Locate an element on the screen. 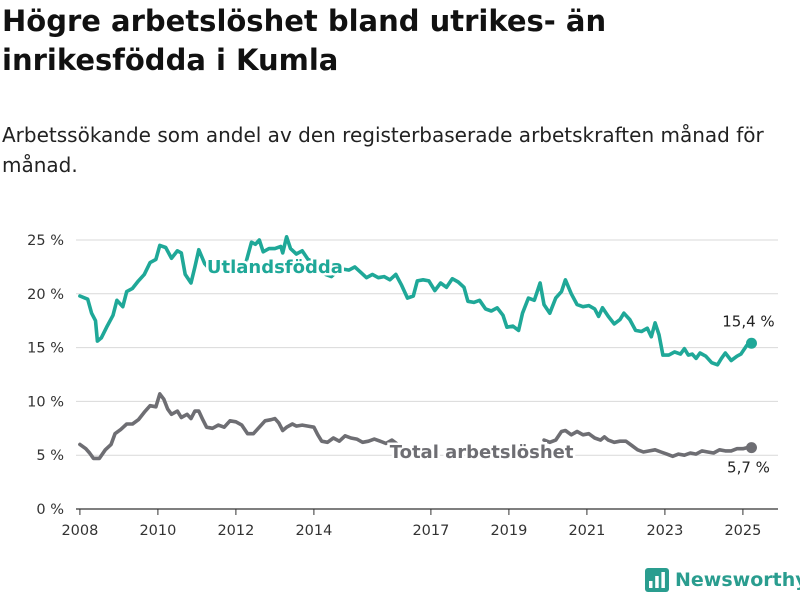  bar-chart-logo-icon is located at coordinates (657, 580).